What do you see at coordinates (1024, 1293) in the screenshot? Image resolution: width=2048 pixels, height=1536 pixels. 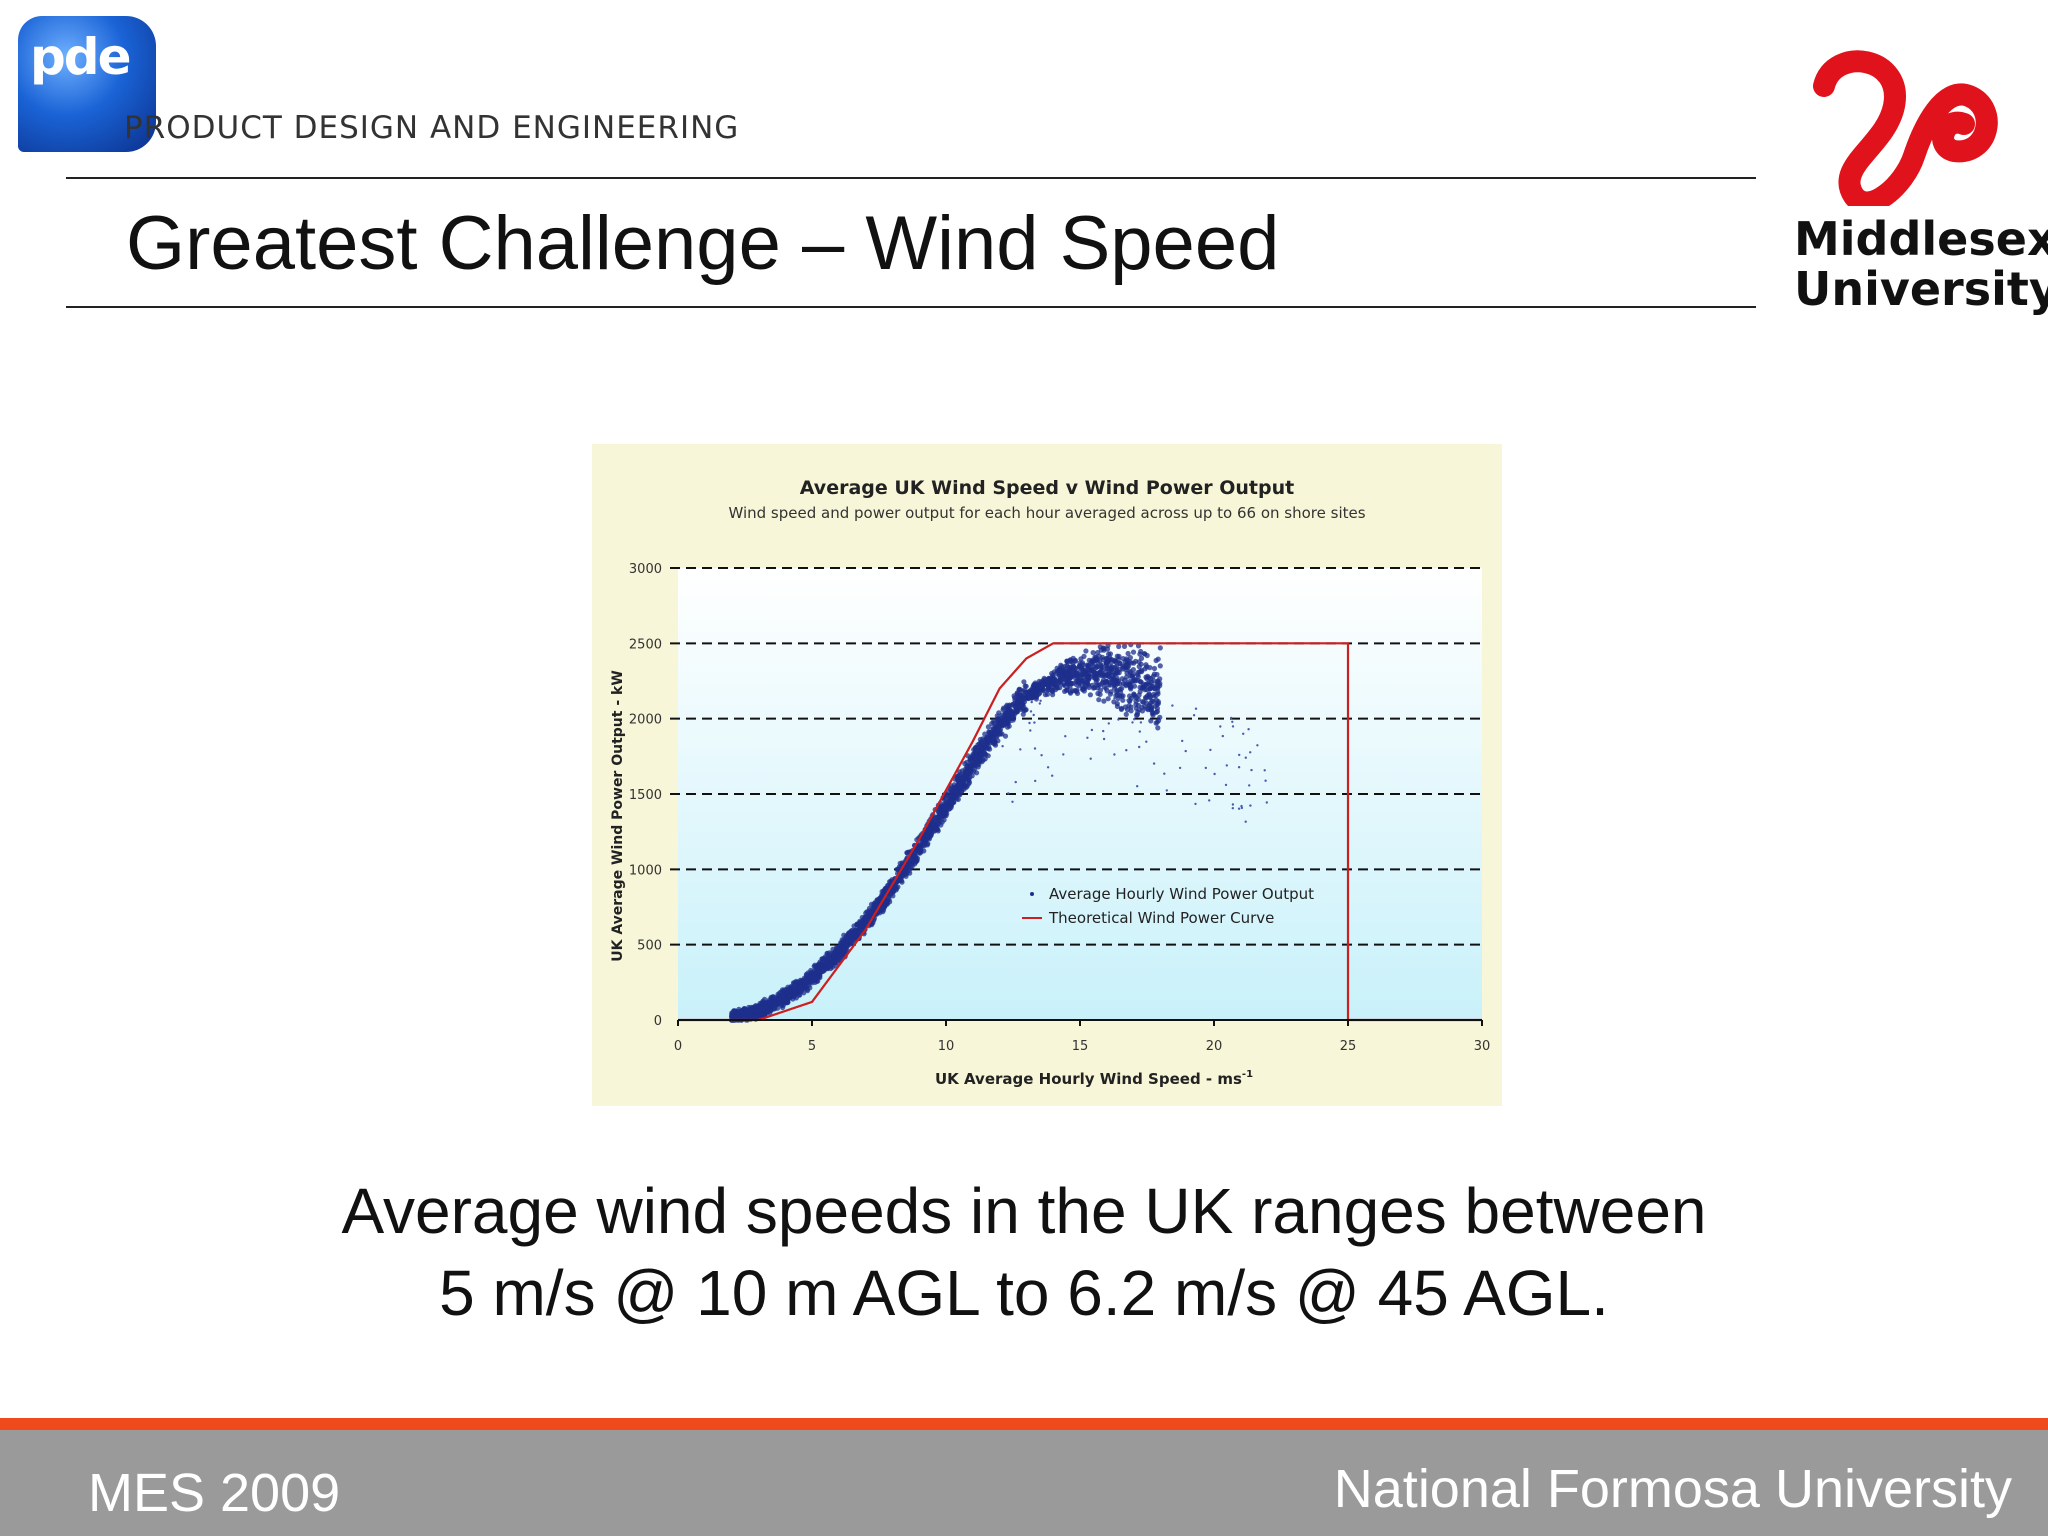 I see `caption-line-2: 5 m/s @ 10 m AGL to 6.2 m/s @ 45 AGL.` at bounding box center [1024, 1293].